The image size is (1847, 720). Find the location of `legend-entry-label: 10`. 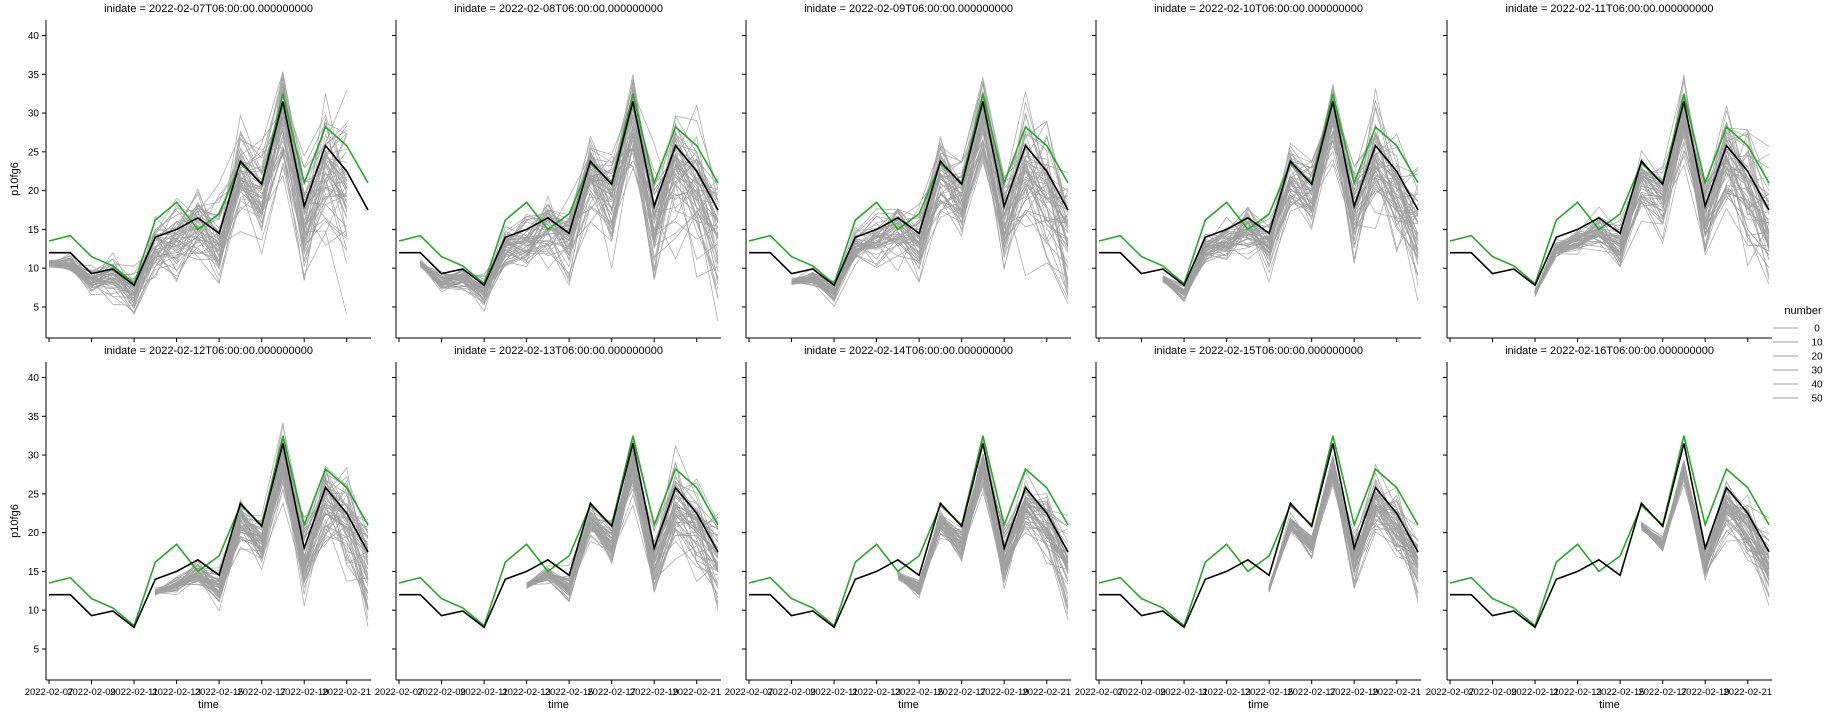

legend-entry-label: 10 is located at coordinates (1817, 343).